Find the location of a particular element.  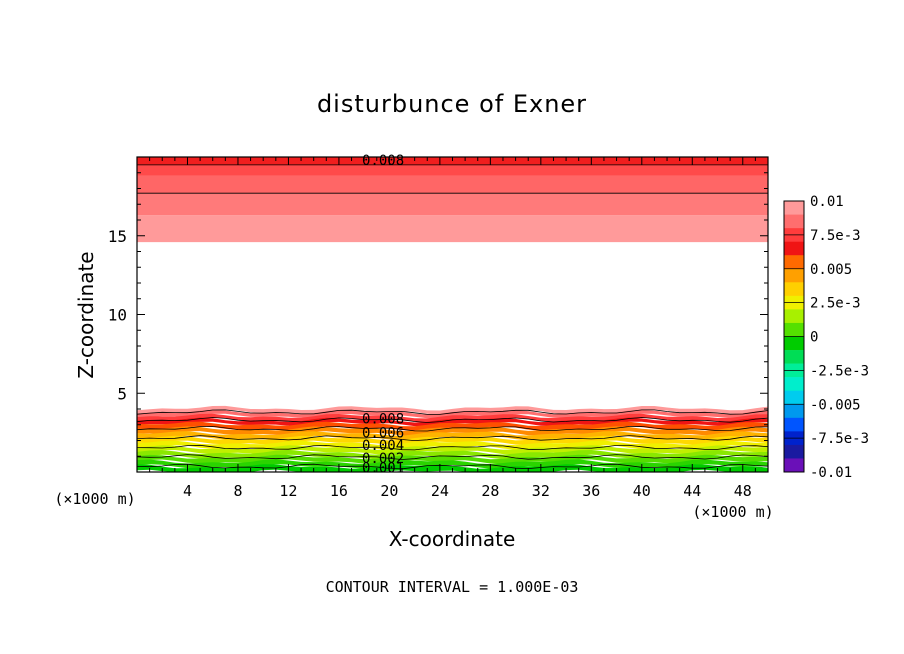

y-tick-label: 10 is located at coordinates (117, 315).